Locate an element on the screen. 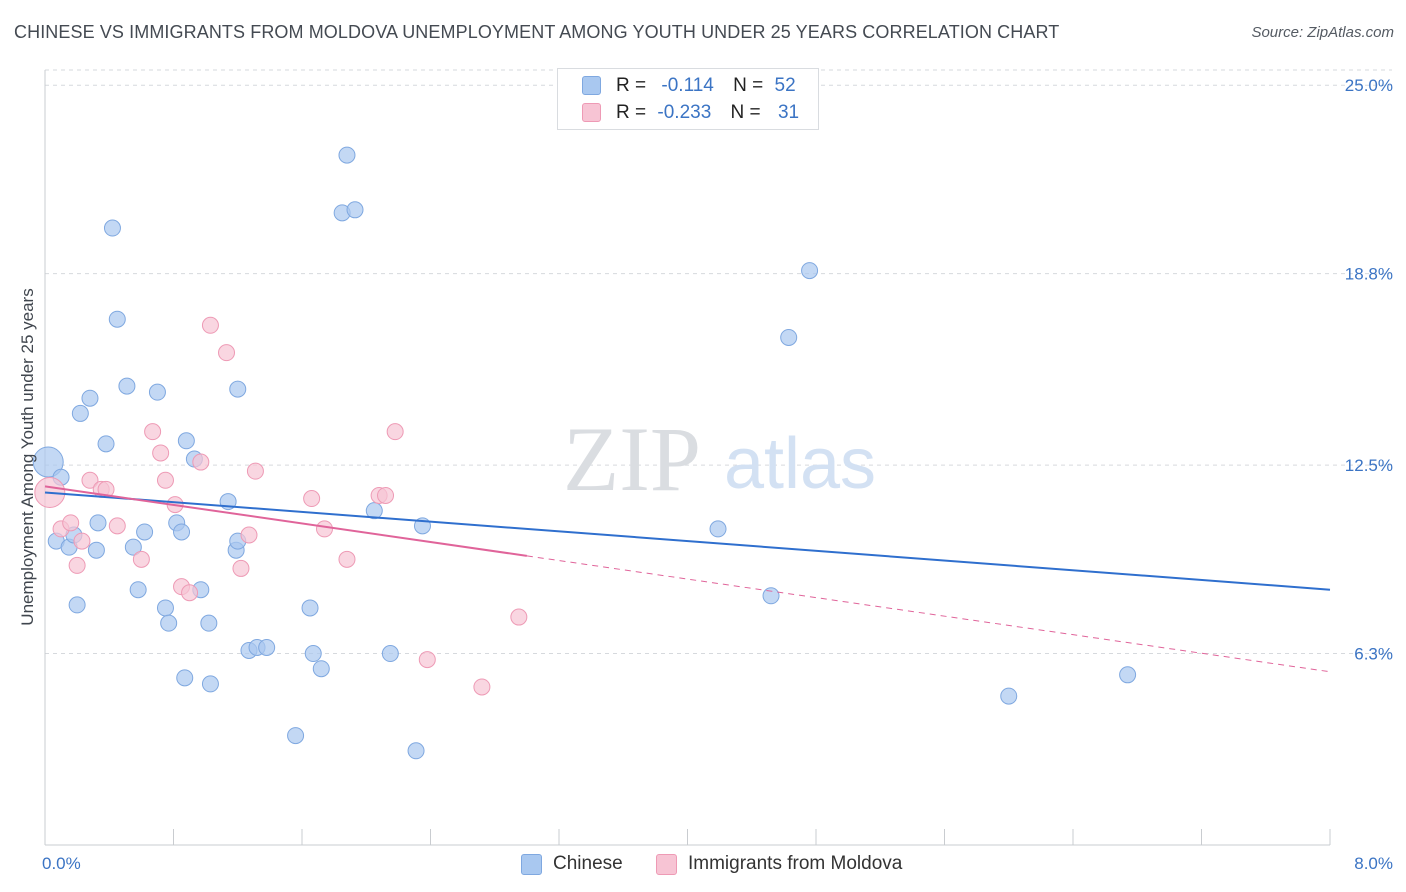 Image resolution: width=1406 pixels, height=892 pixels. watermark-atlas: atlas is located at coordinates (800, 464).